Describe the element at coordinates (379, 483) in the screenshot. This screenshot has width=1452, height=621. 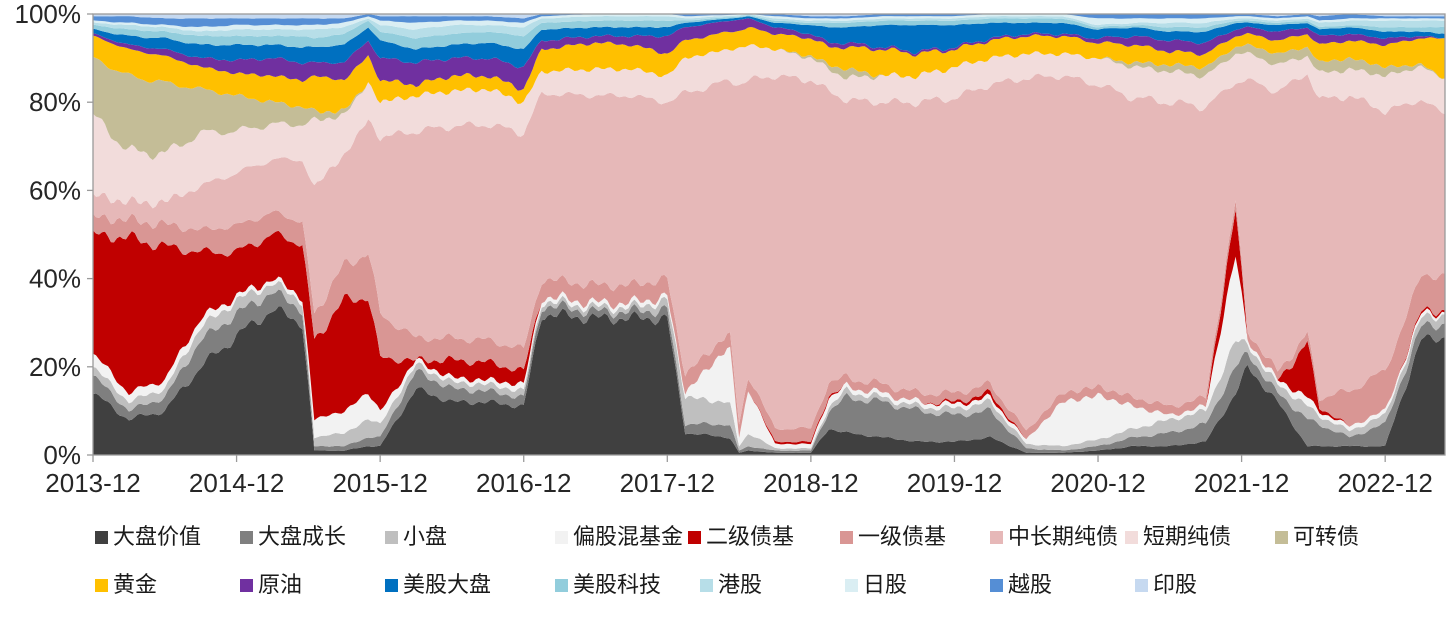
I see `x-tick-label: 2015-12` at that location.